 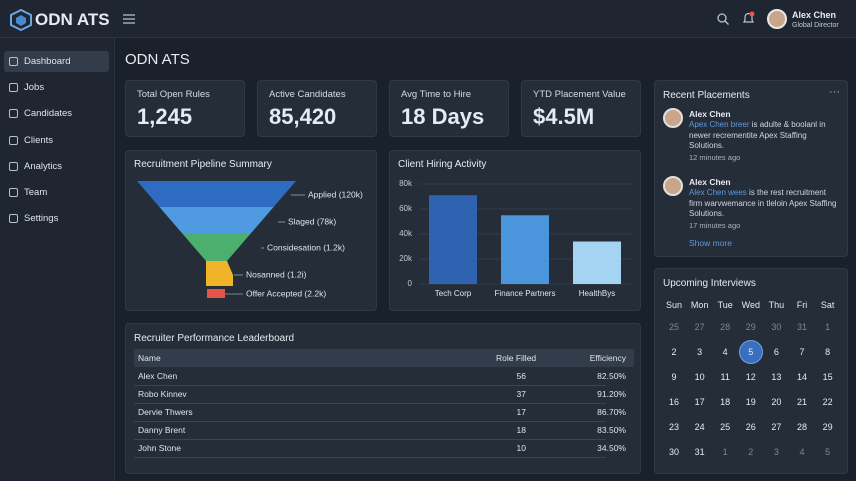 I want to click on stage-label: Nosanned (1.2i), so click(x=276, y=274).